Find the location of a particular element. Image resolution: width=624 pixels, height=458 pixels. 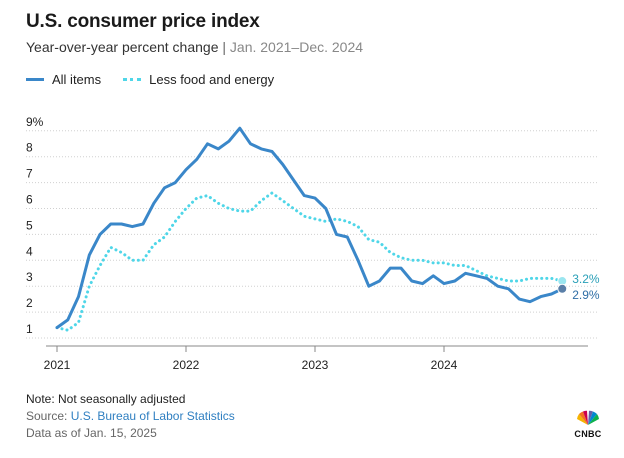

endpoint-marker-all-items is located at coordinates (562, 288).